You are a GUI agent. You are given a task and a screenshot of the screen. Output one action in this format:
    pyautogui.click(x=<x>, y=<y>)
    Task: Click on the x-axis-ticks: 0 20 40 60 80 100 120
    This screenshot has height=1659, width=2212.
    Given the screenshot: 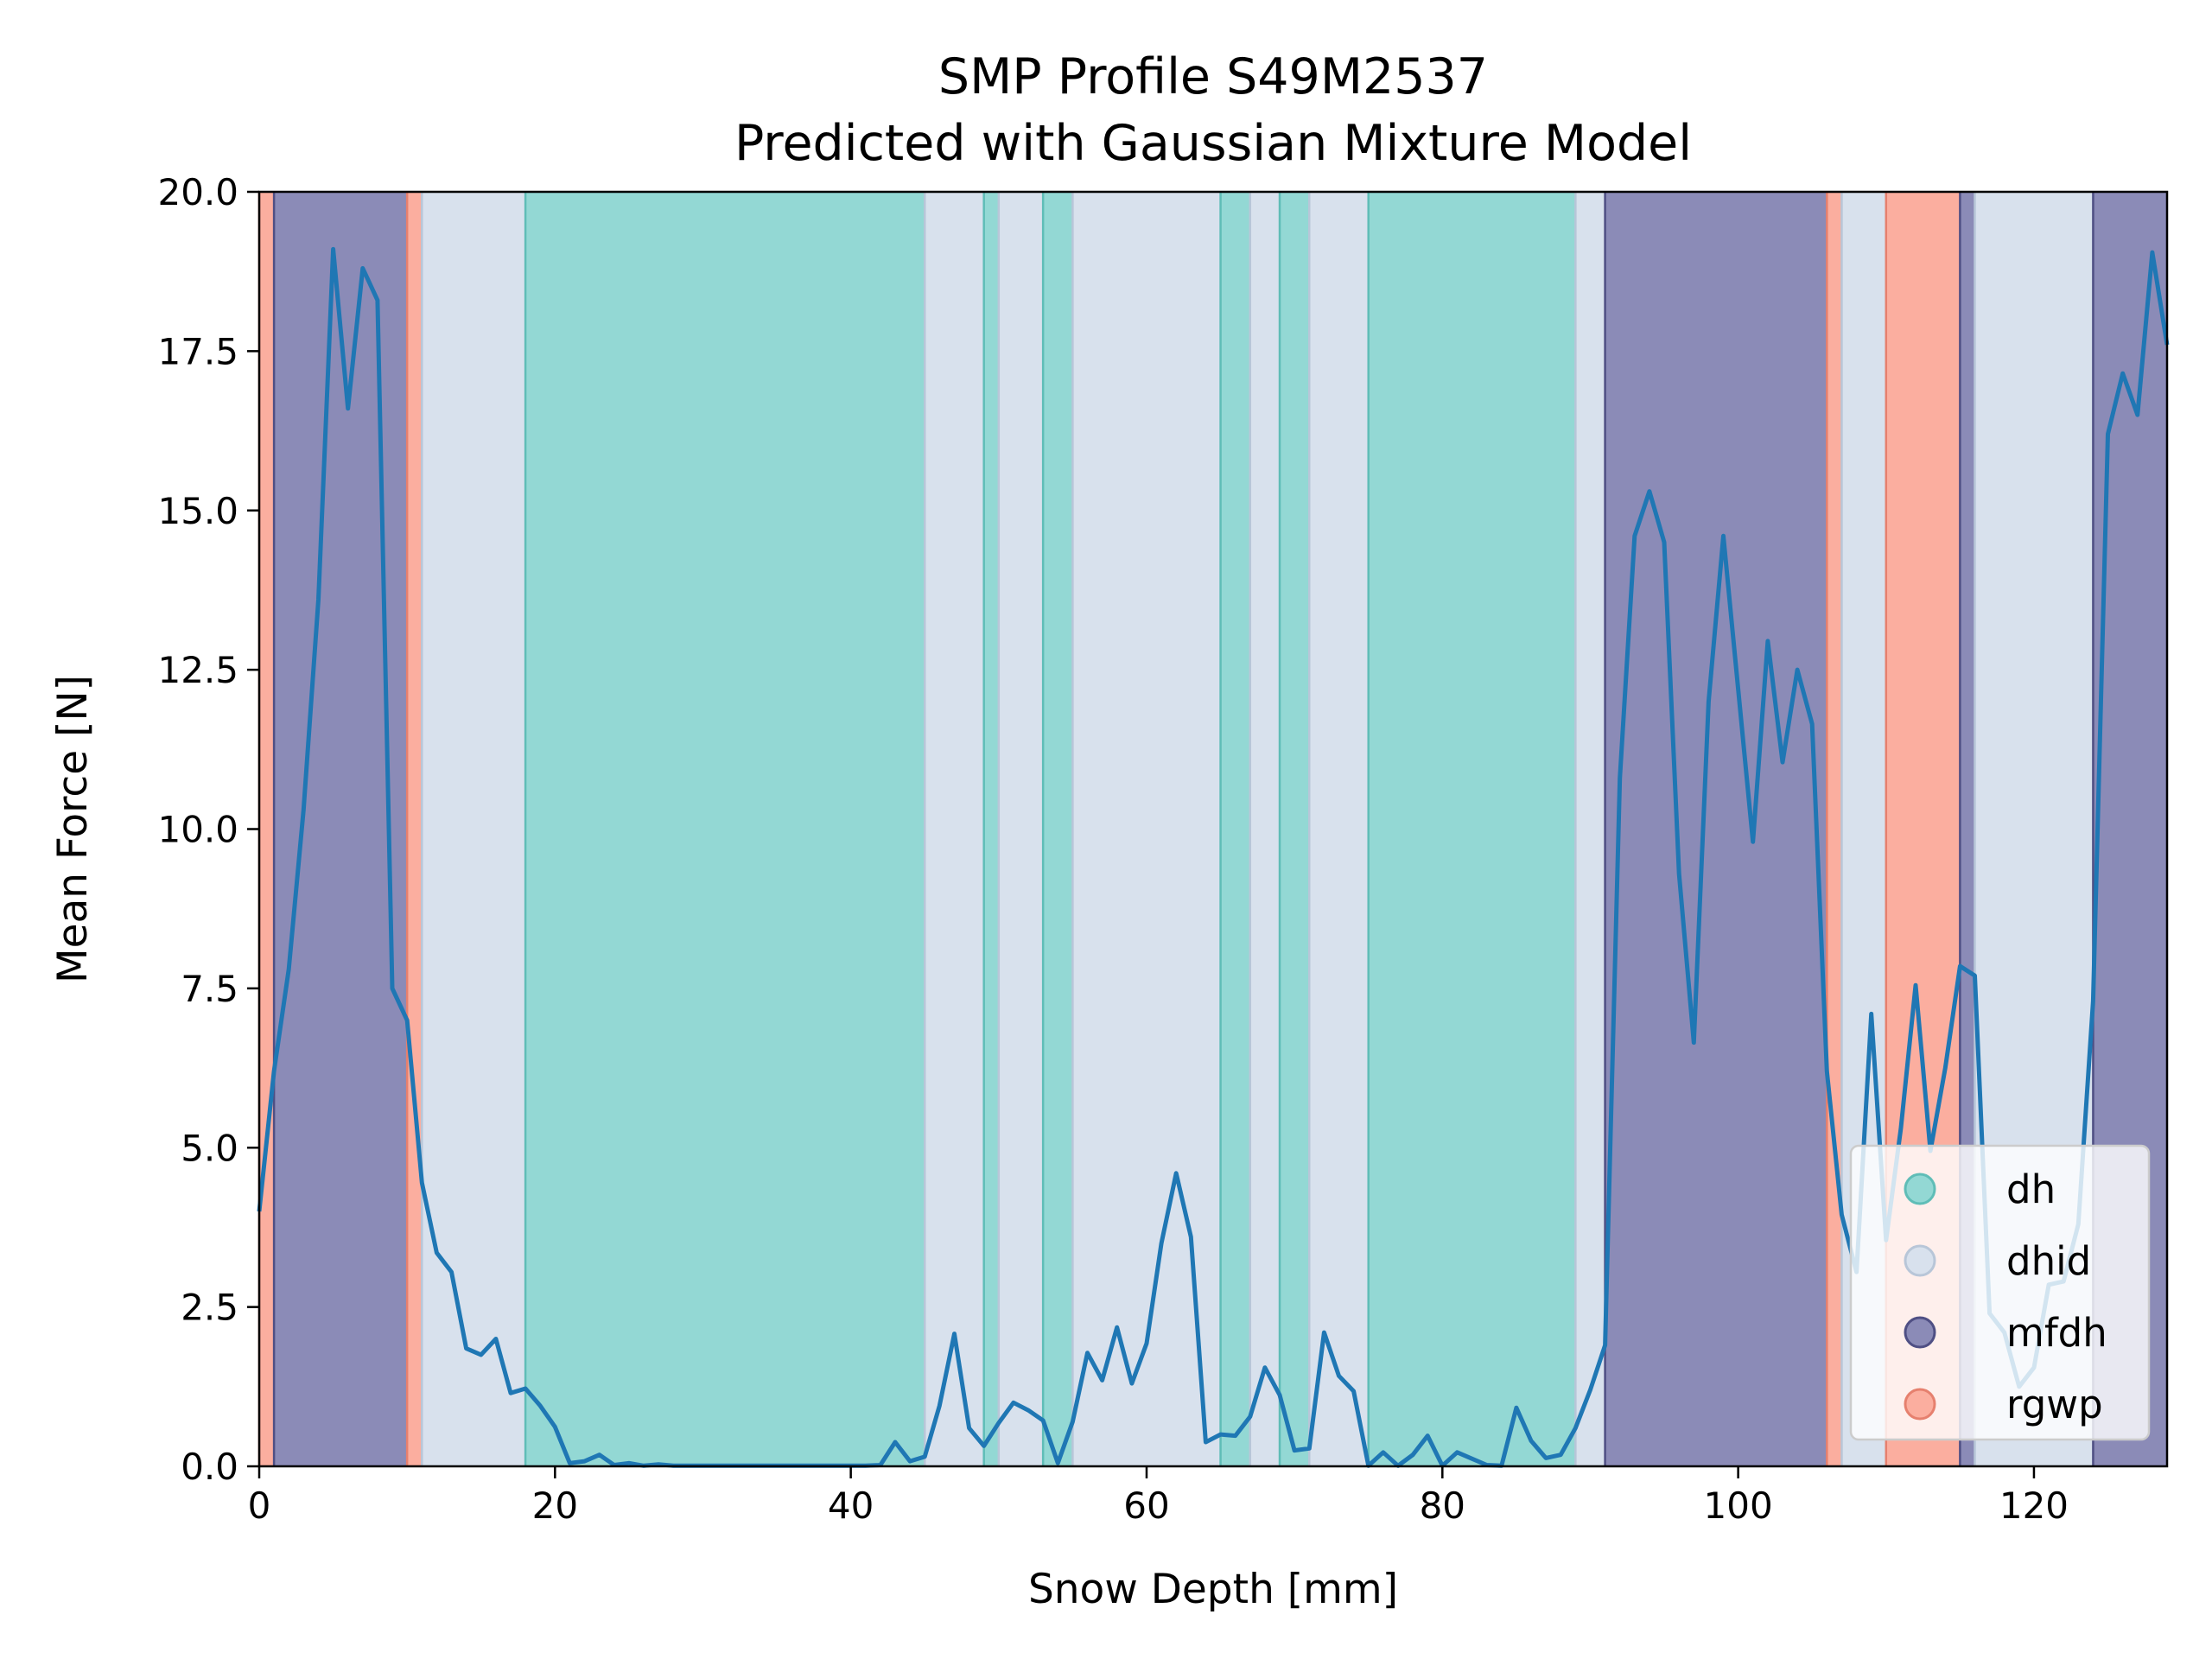 What is the action you would take?
    pyautogui.click(x=1158, y=1496)
    